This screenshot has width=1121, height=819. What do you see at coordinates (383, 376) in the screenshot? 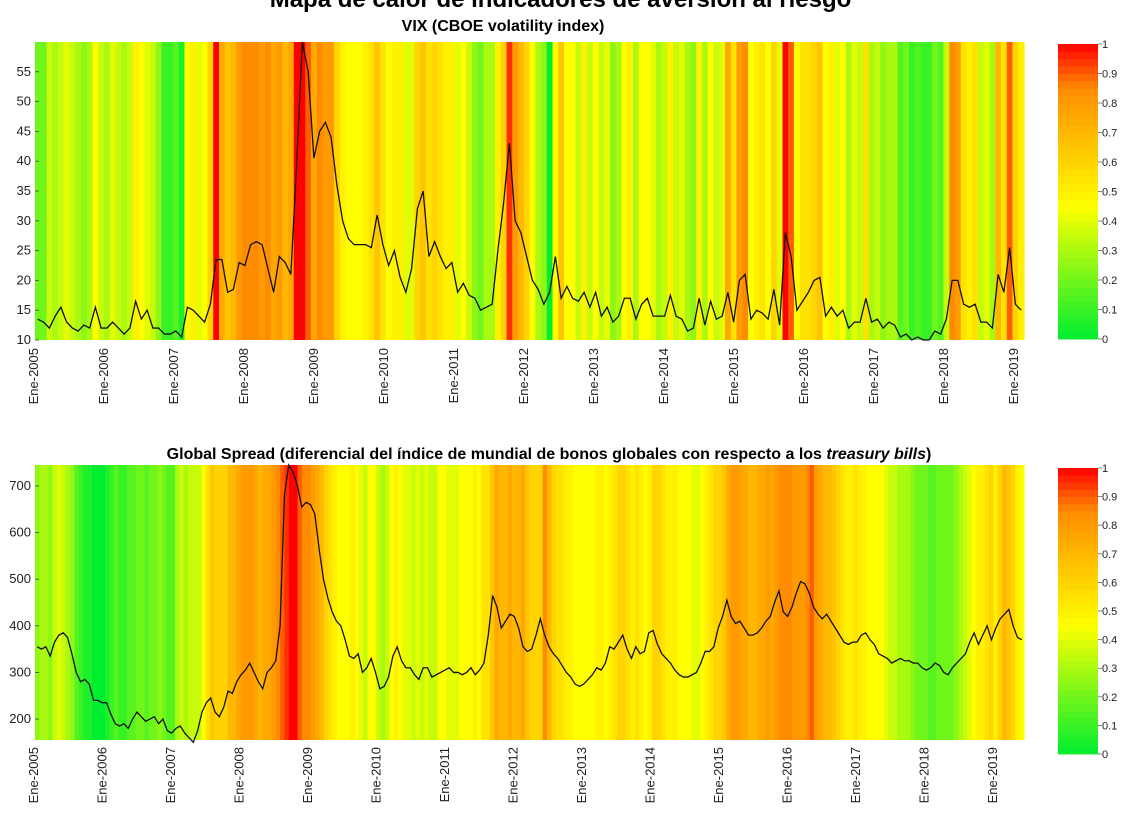
I see `x-tick-label: Ene-2010` at bounding box center [383, 376].